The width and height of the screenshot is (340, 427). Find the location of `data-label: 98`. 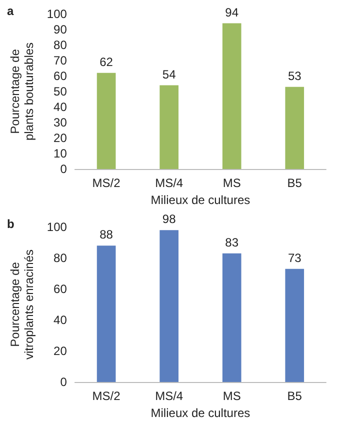

data-label: 98 is located at coordinates (169, 219).